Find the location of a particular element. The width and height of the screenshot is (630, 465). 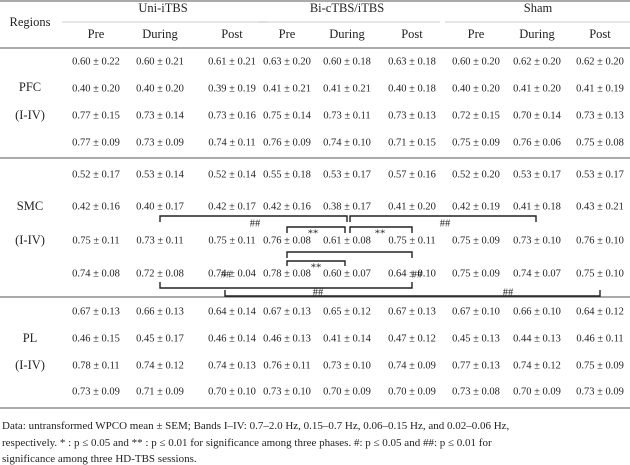

region-name: SMC is located at coordinates (30, 206).